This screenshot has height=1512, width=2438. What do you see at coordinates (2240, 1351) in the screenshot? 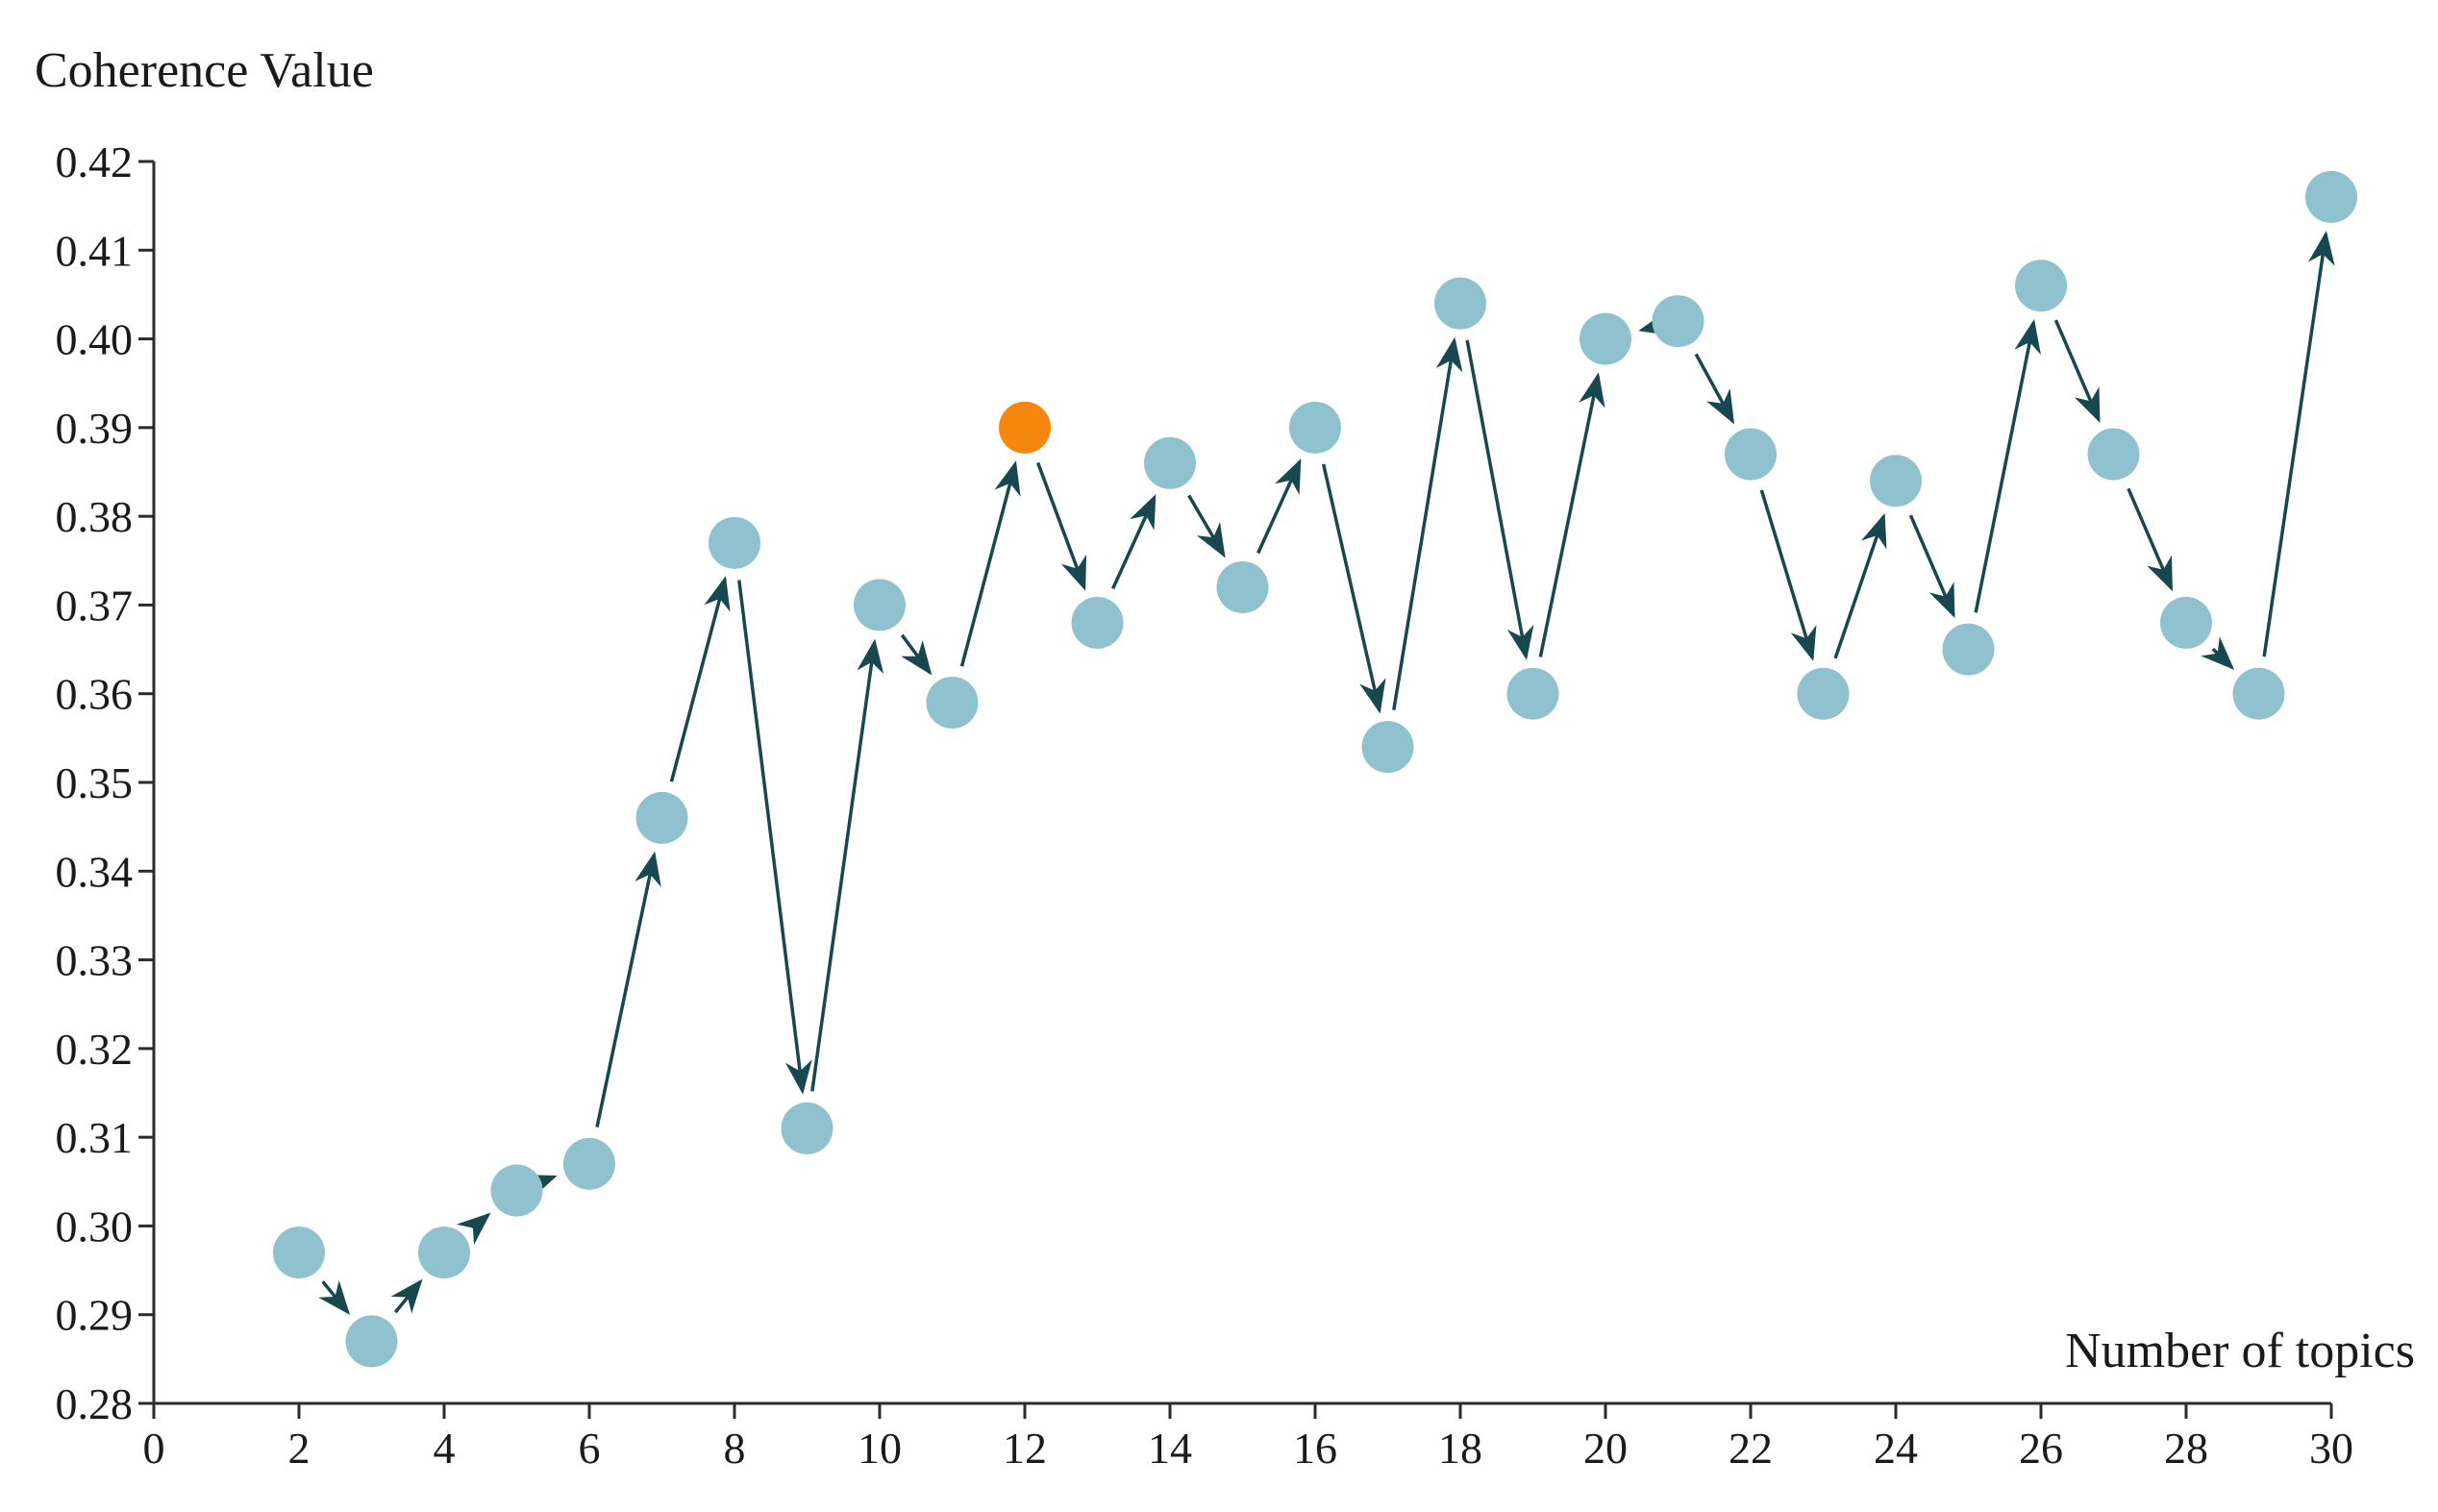
I see `x-axis-label: Number of topics` at bounding box center [2240, 1351].